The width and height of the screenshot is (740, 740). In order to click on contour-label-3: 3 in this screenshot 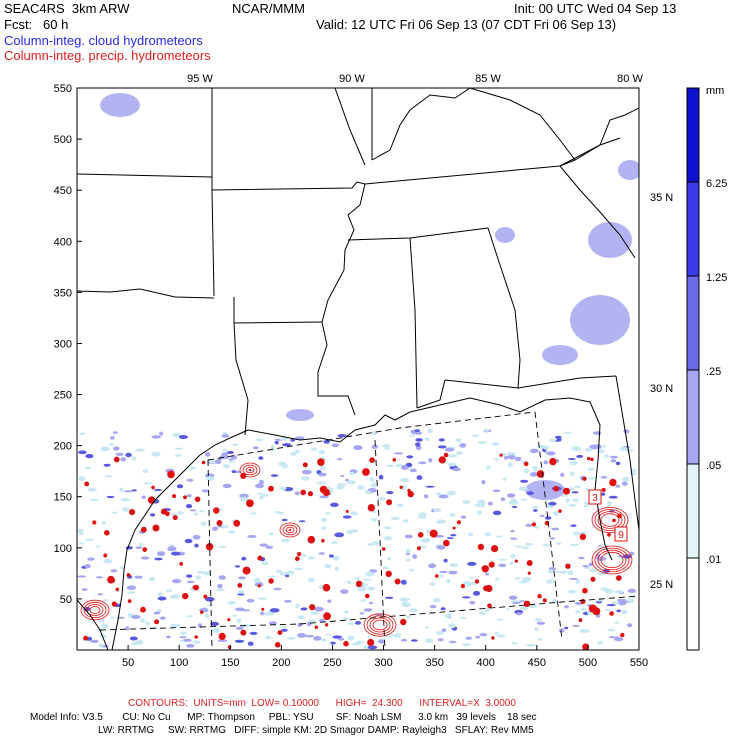, I will do `click(595, 497)`.